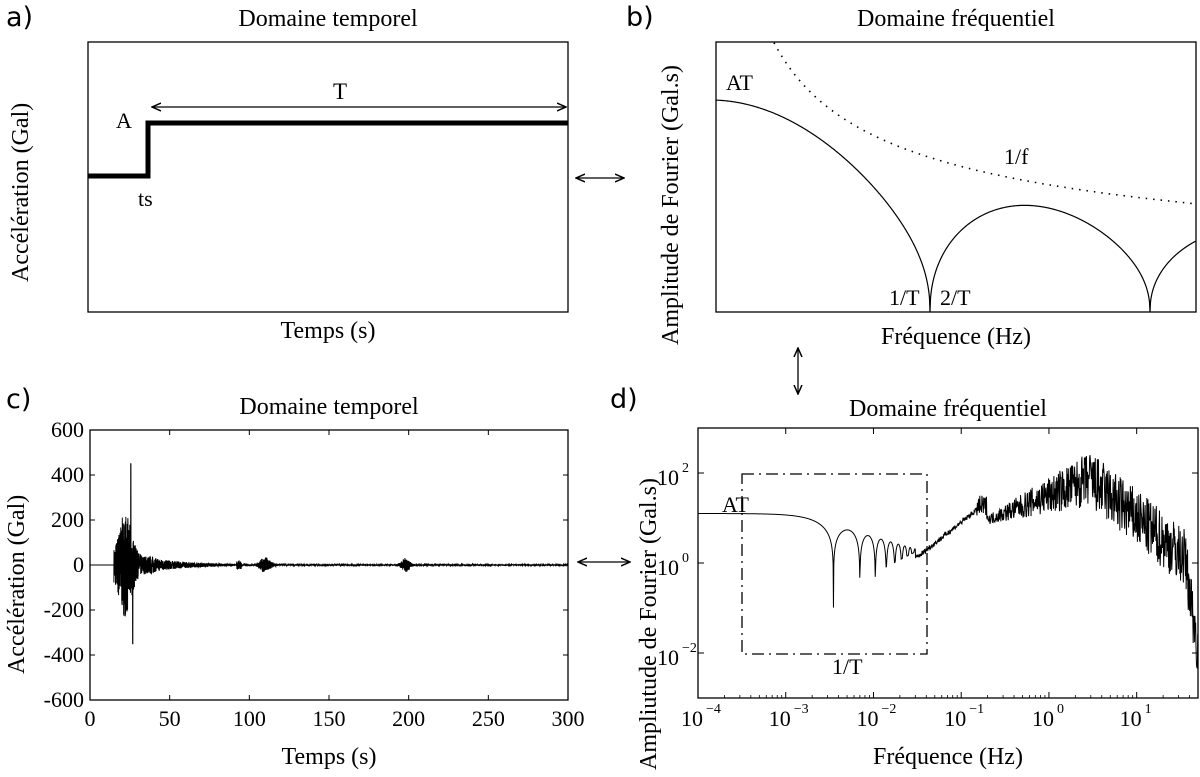 This screenshot has height=777, width=1200. Describe the element at coordinates (735, 504) in the screenshot. I see `label-AT-d: AT` at that location.